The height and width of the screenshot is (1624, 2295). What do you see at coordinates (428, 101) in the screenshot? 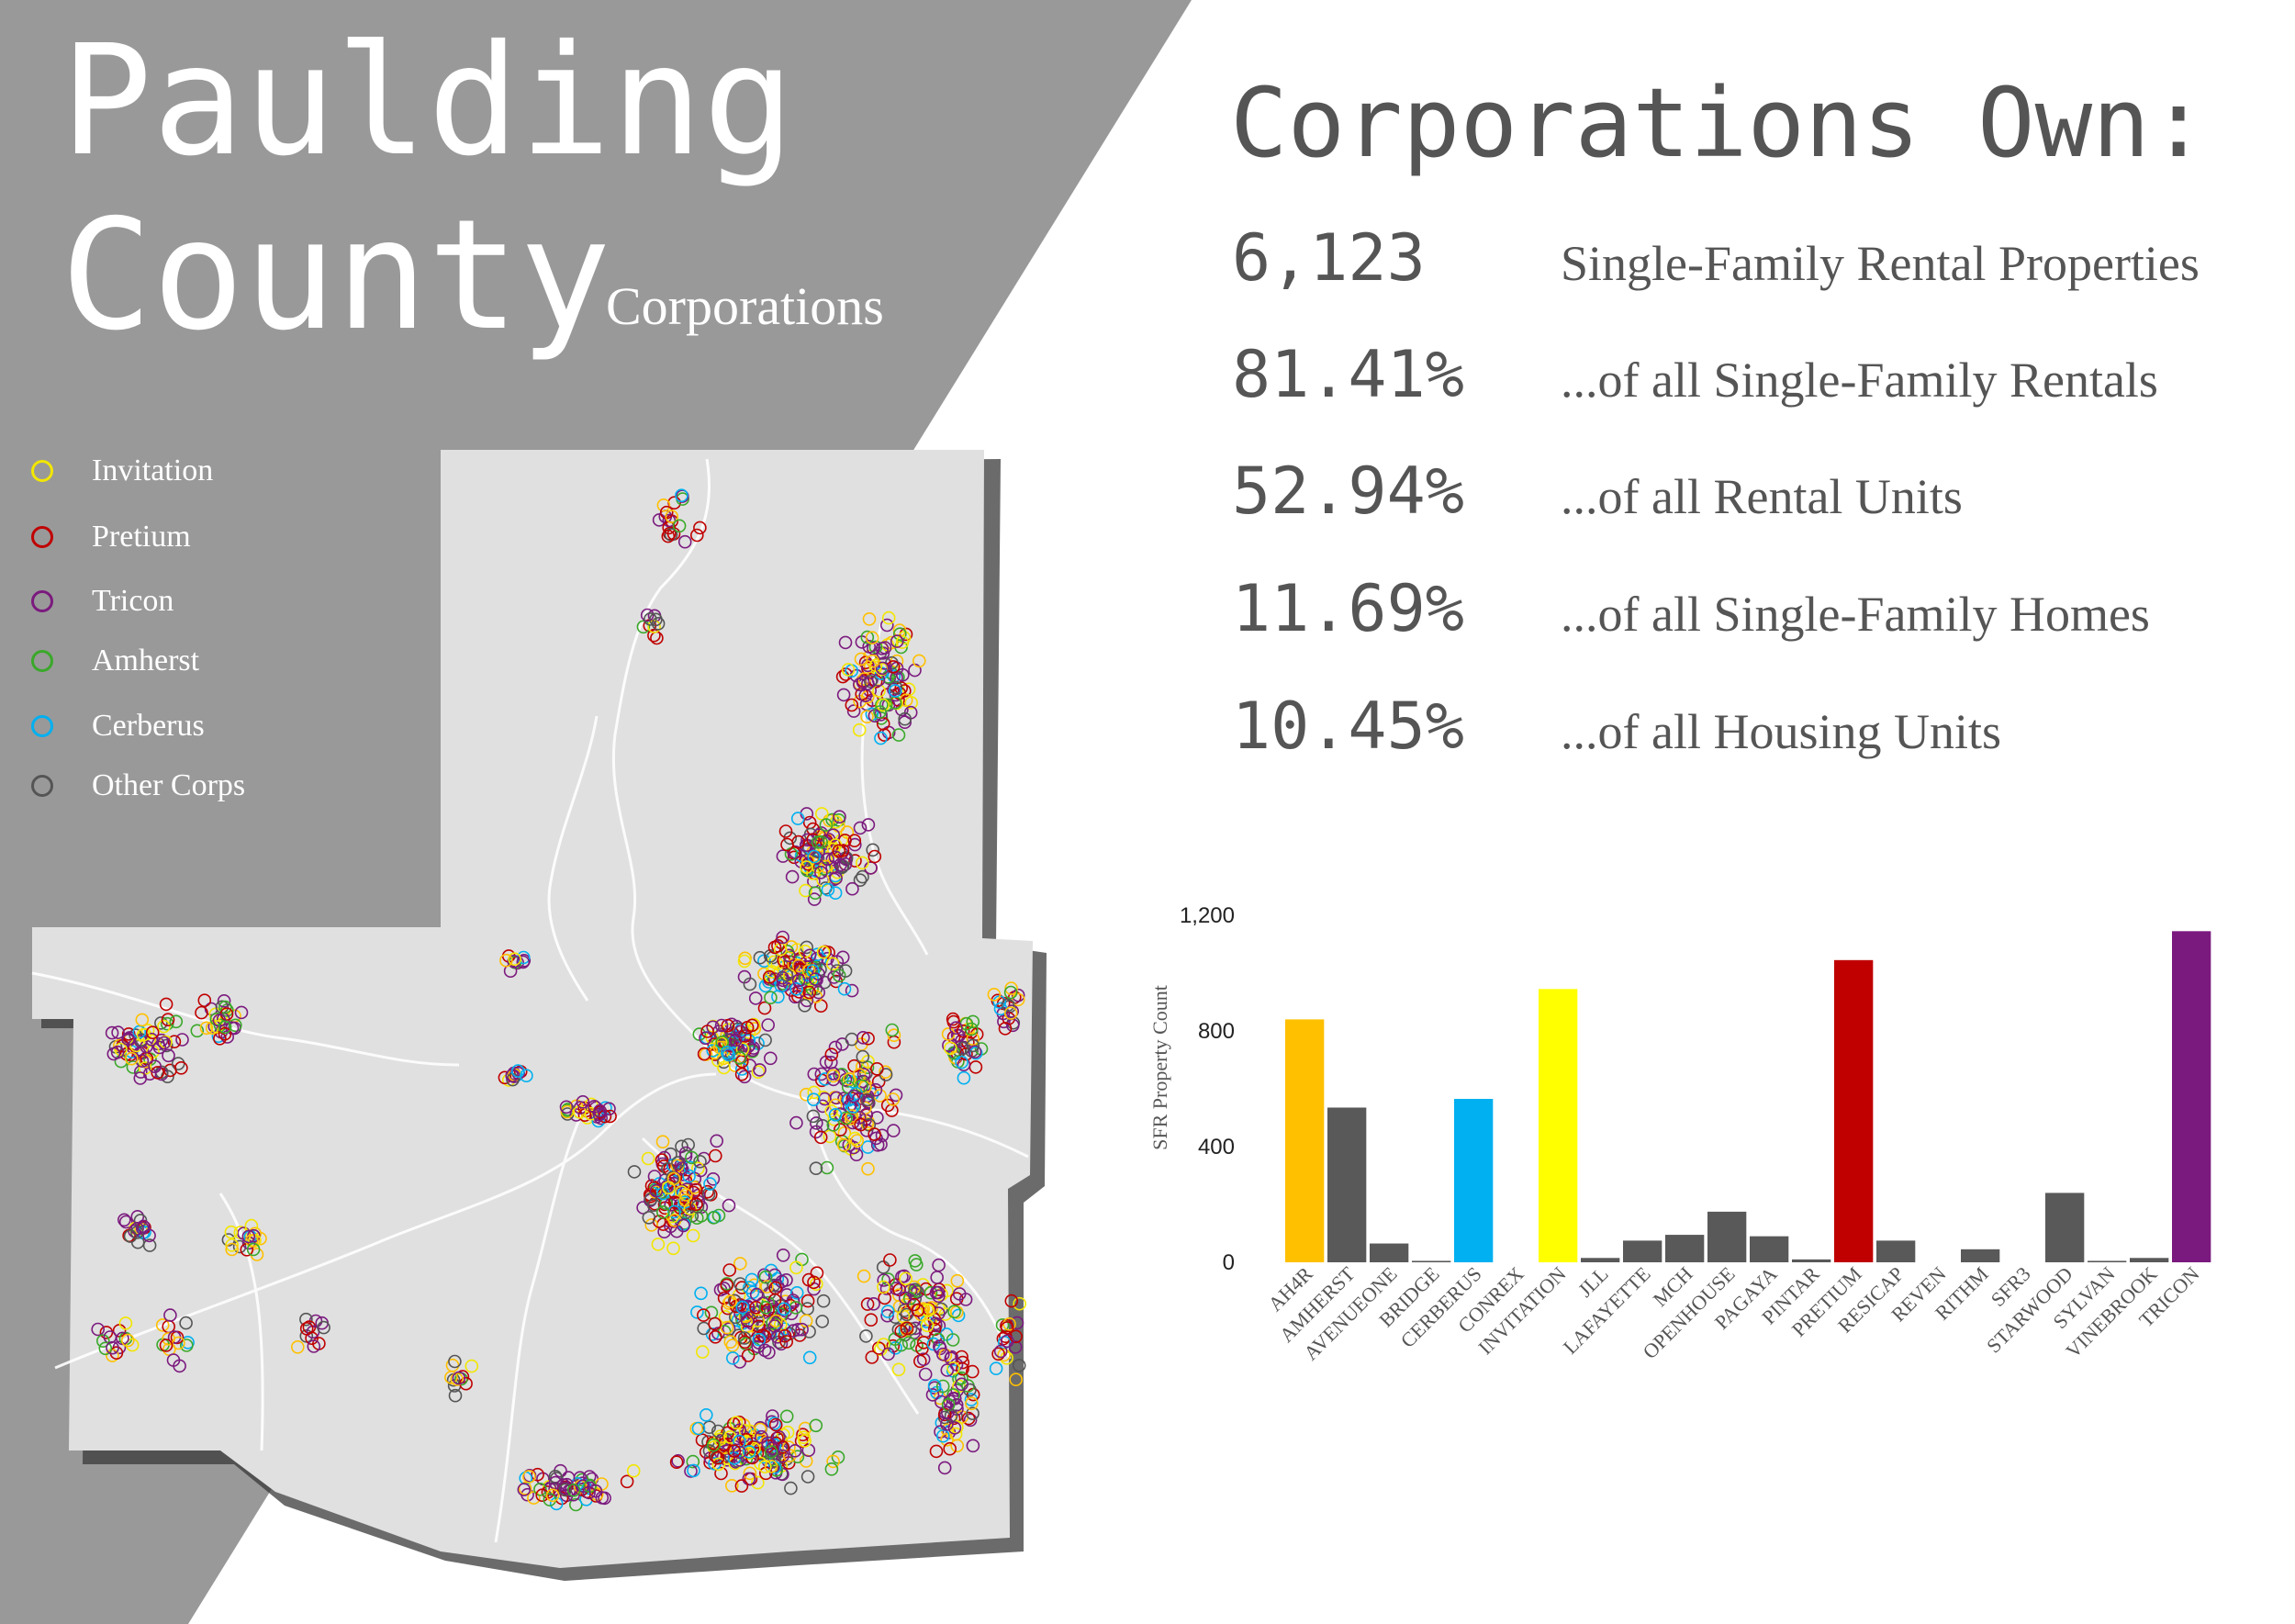
I see `page-title-line-1: Paulding` at bounding box center [428, 101].